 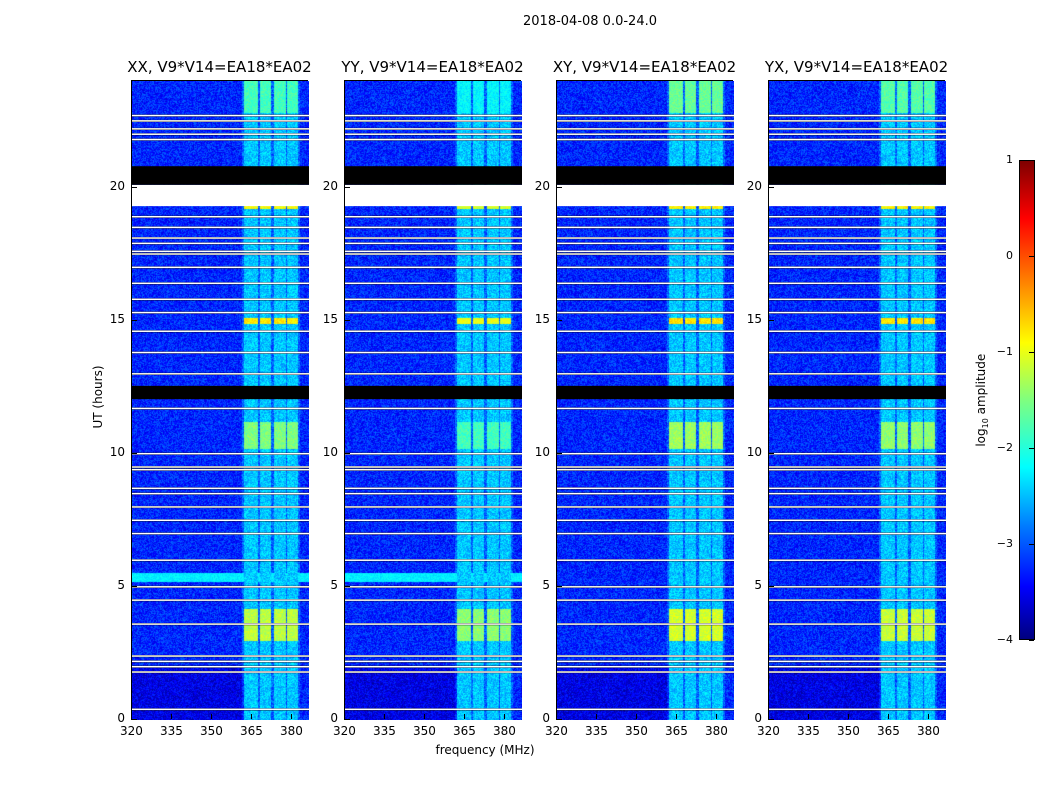 What do you see at coordinates (1027, 400) in the screenshot?
I see `colorbar` at bounding box center [1027, 400].